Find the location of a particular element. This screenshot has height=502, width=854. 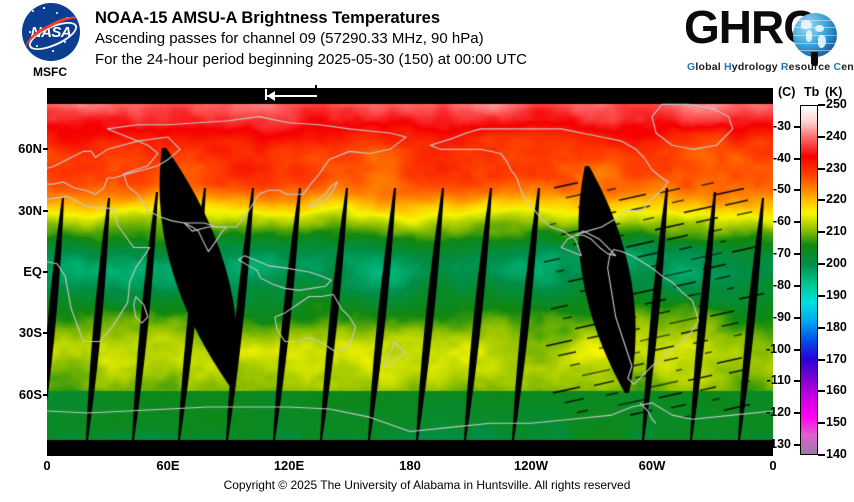

nasa-meatball-icon: NASA is located at coordinates (51, 32).